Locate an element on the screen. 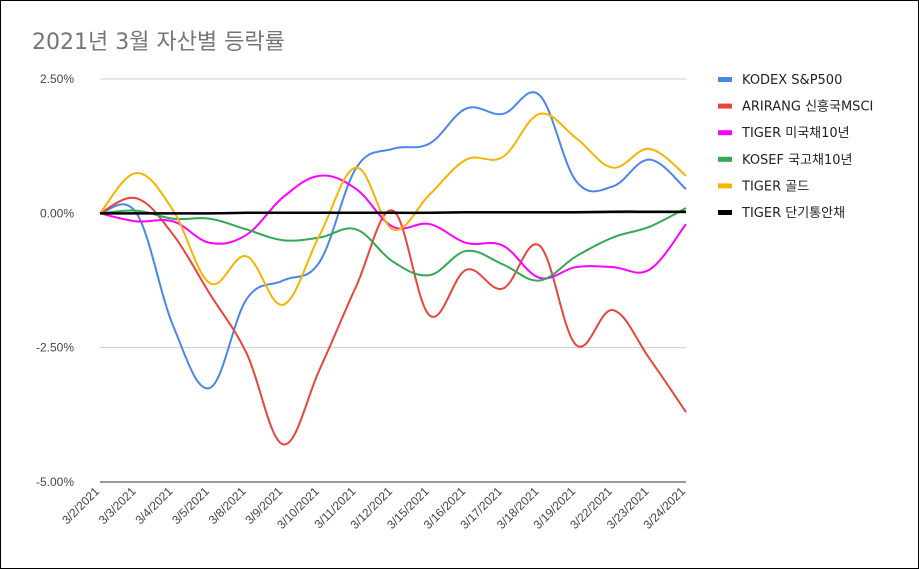 The image size is (919, 569). chart-title: 2021년 3월 자산별 등락률 is located at coordinates (158, 42).